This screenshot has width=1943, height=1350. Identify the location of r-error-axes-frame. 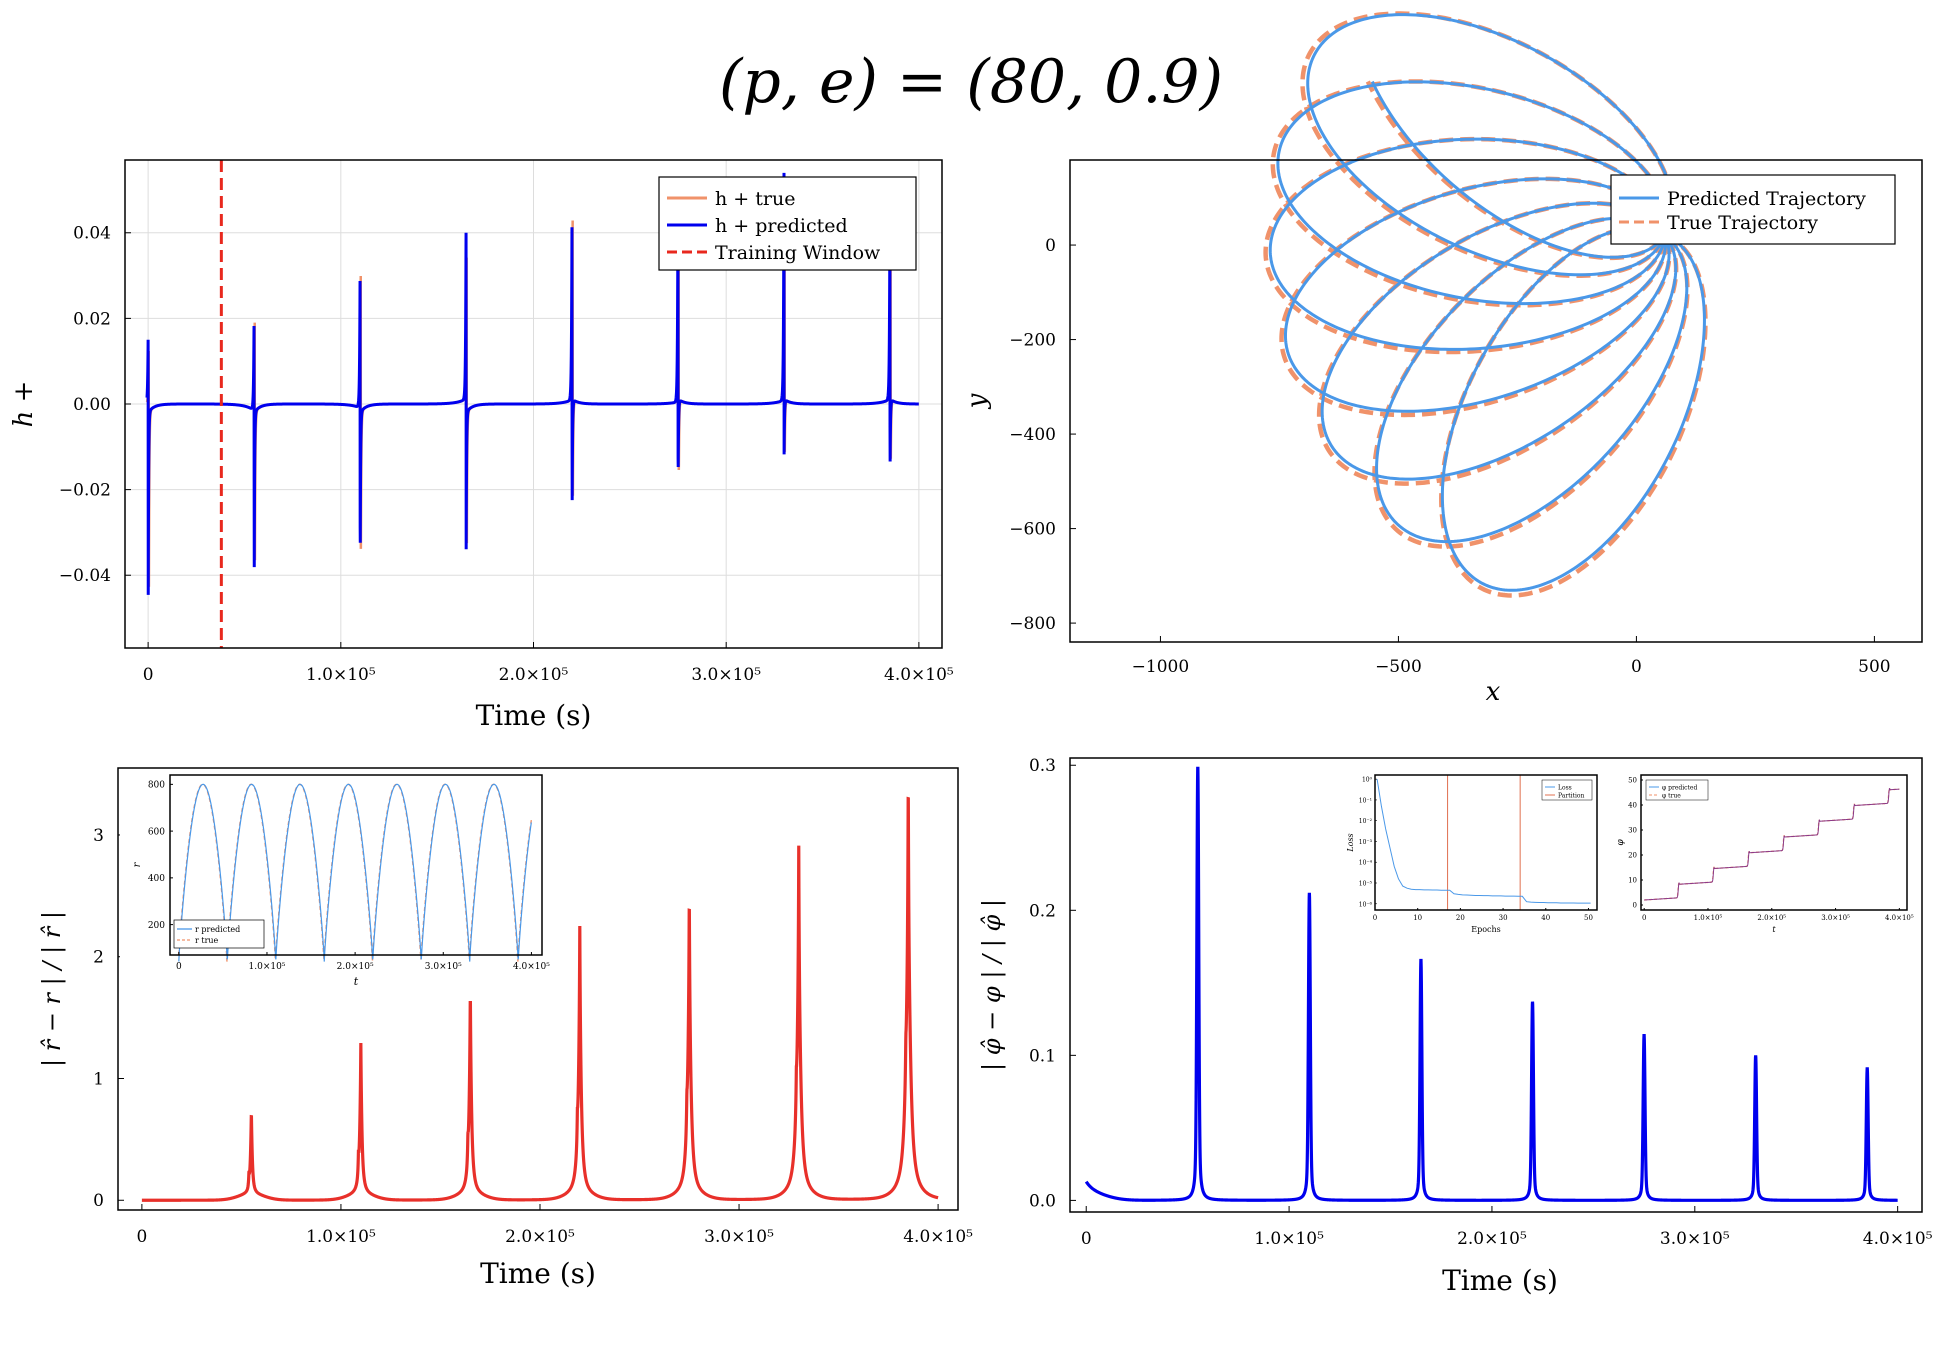
(538, 989).